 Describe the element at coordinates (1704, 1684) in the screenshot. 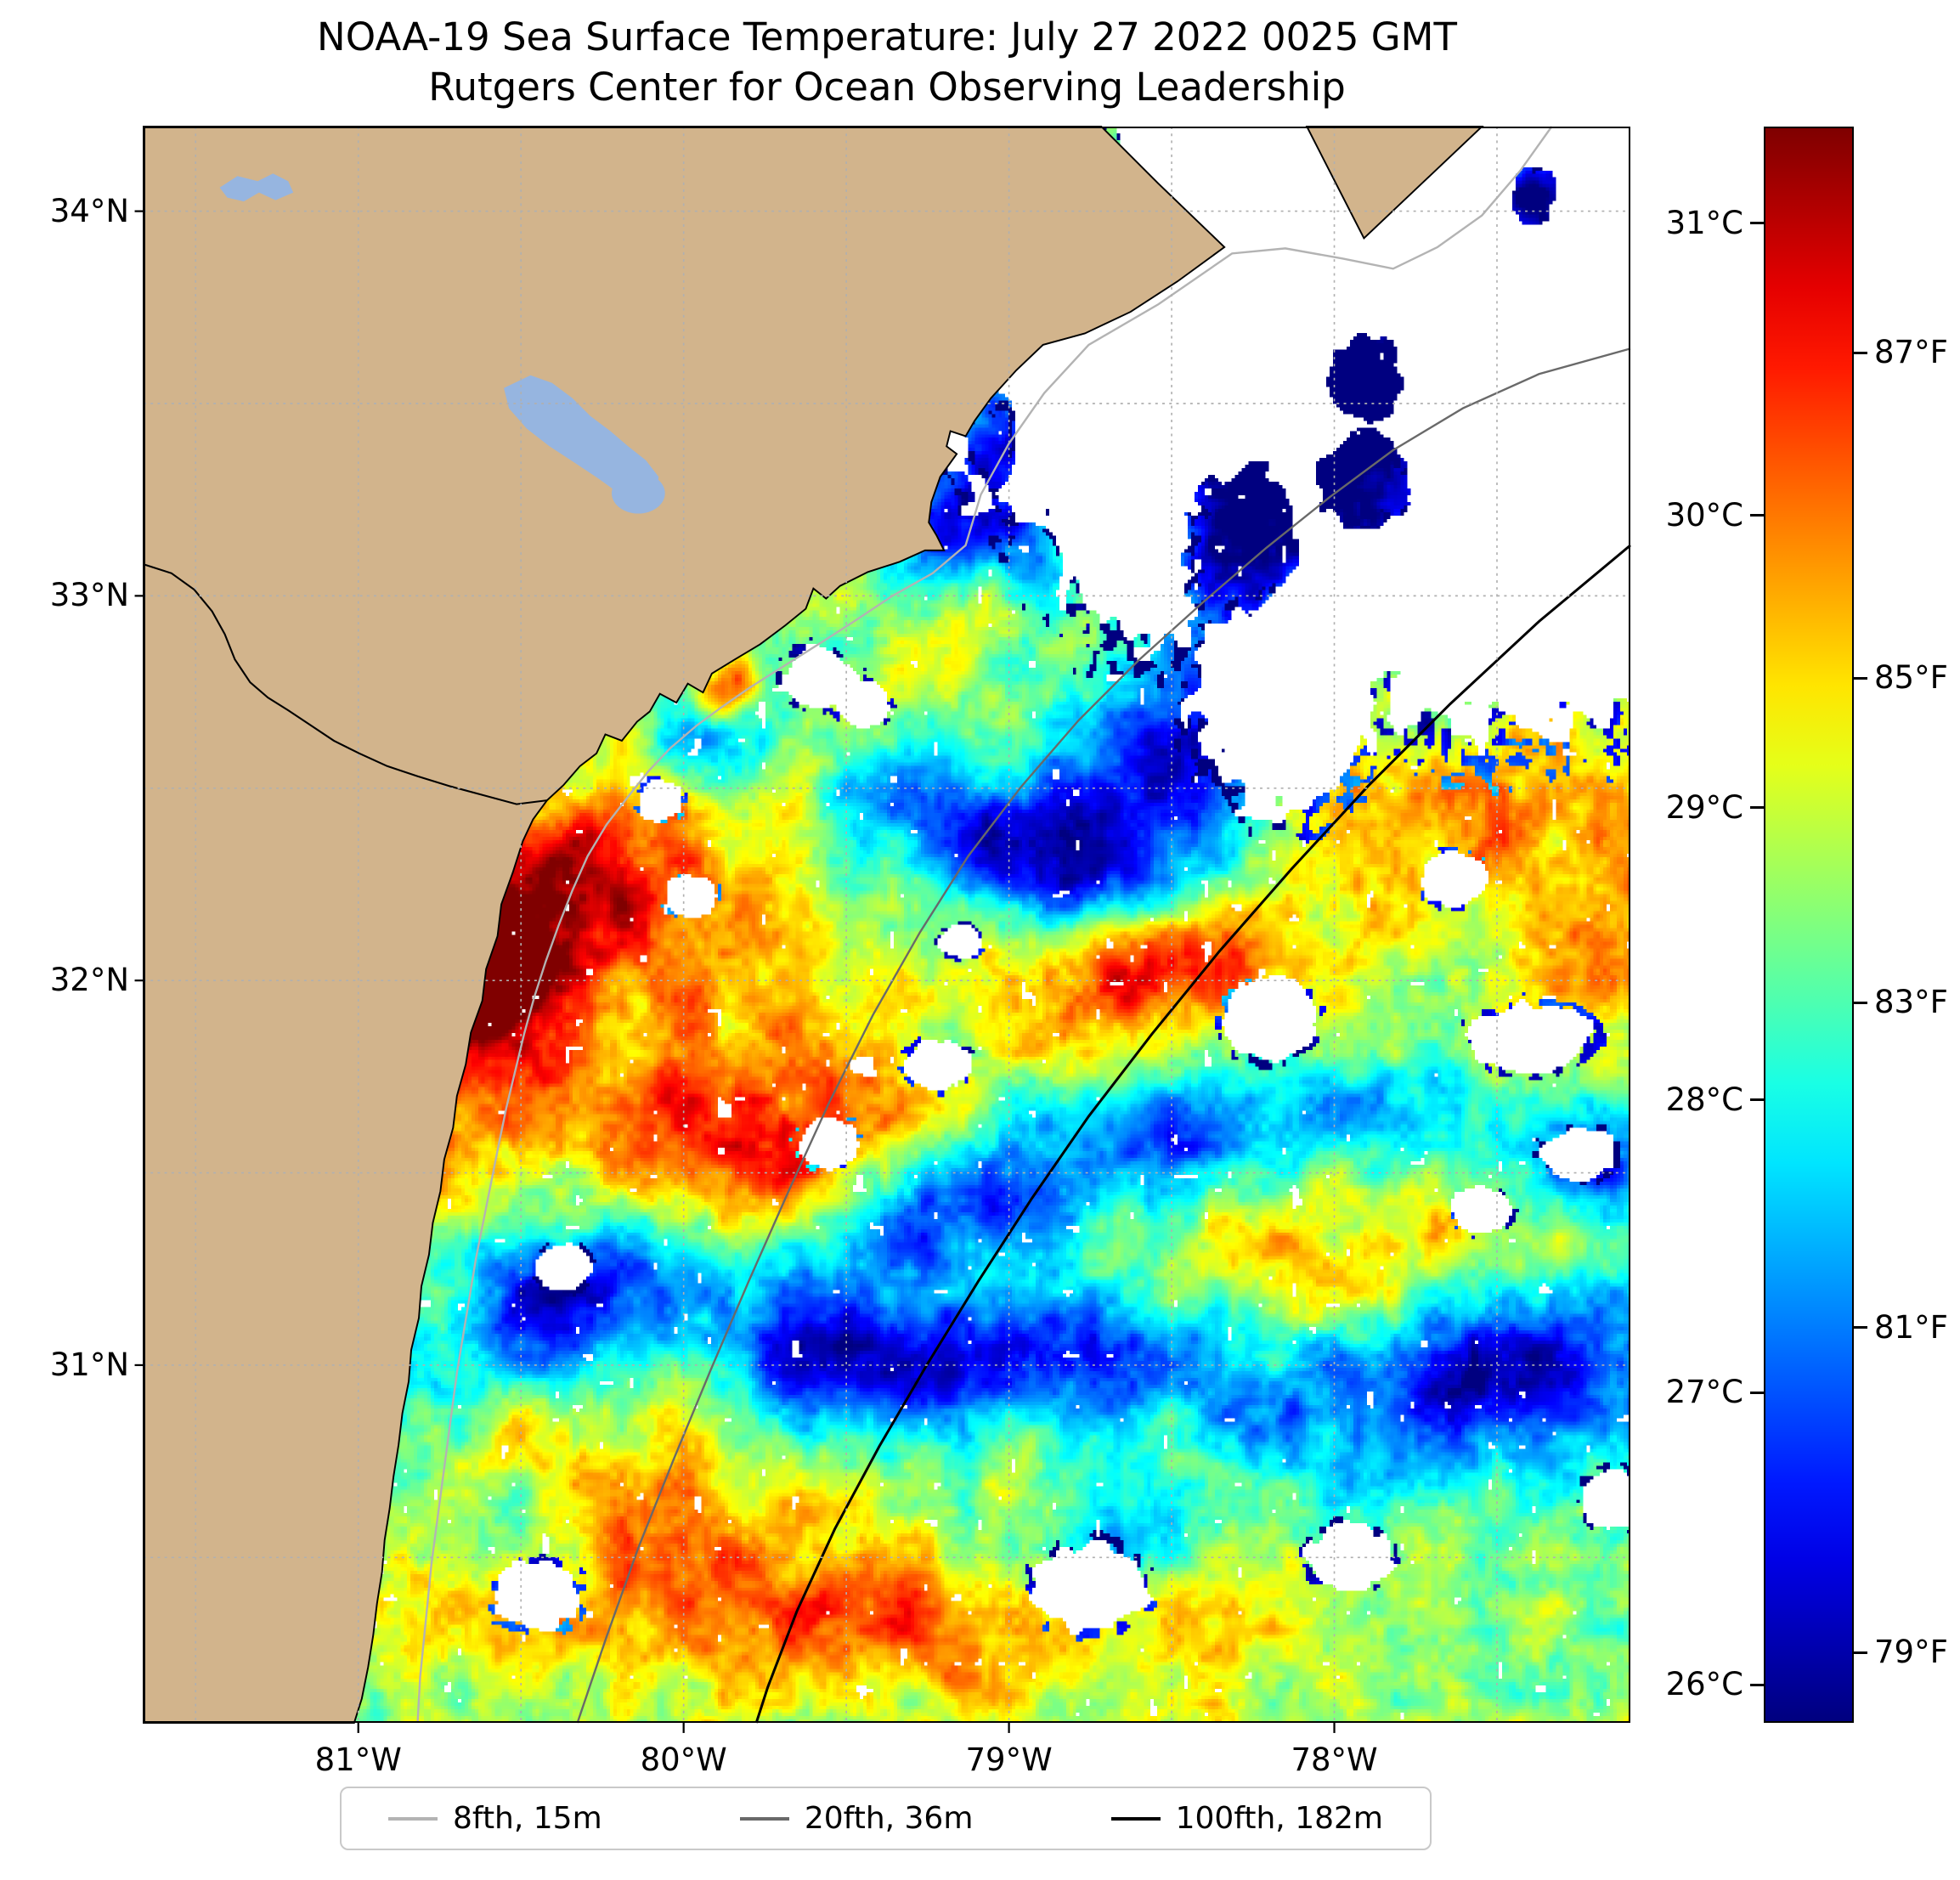

I see `colorbar-celsius-label-26: 26°C` at that location.